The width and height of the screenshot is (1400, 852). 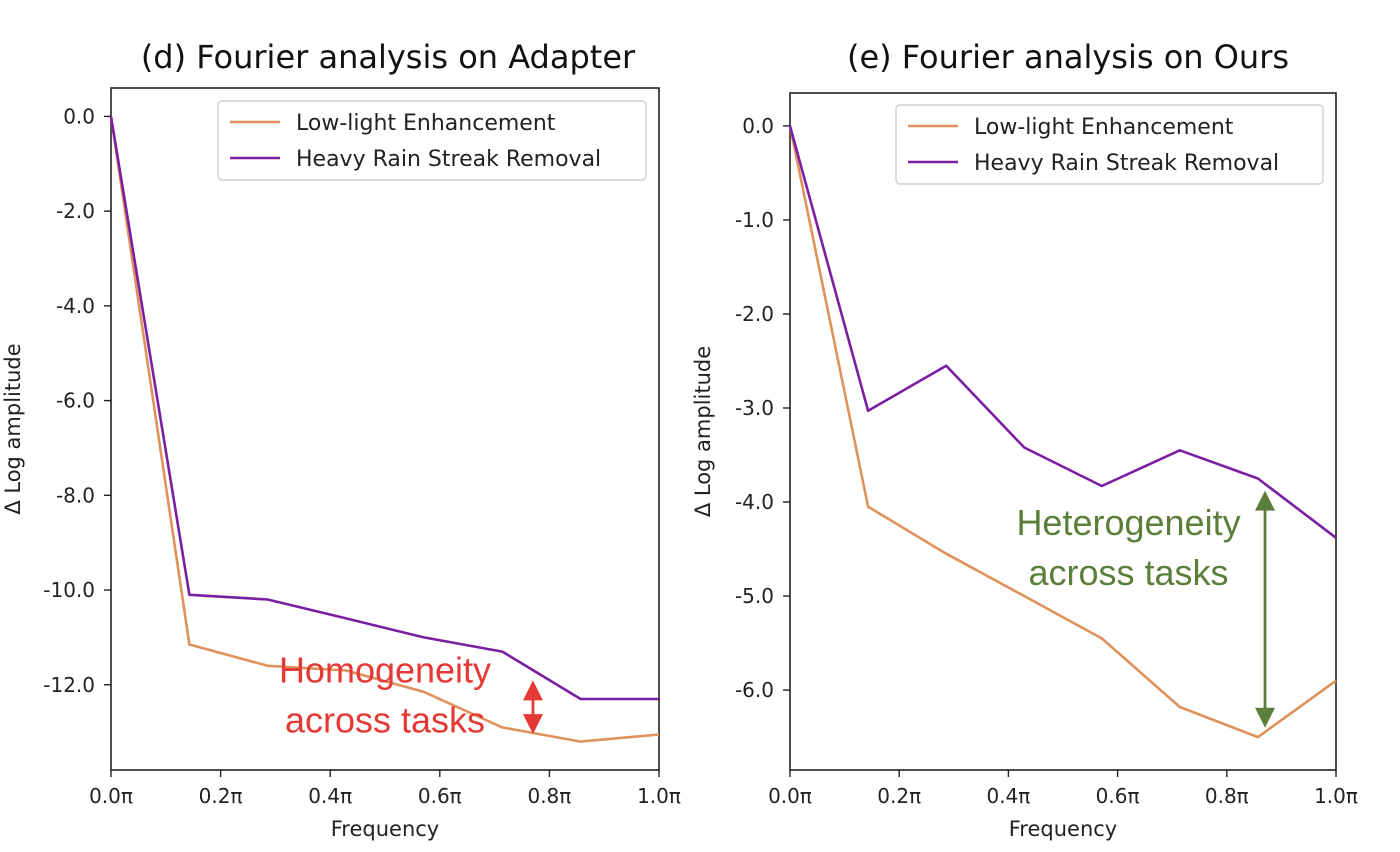 I want to click on annotation-text-line-0: Homogeneity, so click(x=385, y=669).